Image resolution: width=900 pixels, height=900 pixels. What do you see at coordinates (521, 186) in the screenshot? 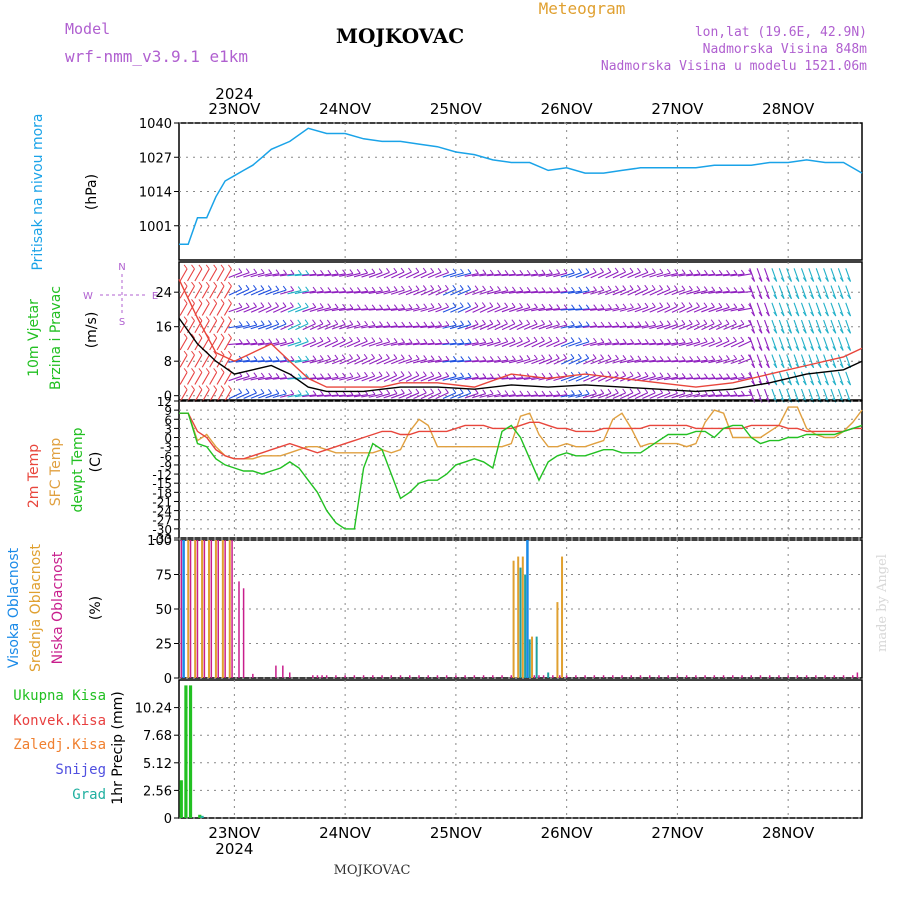
I see `pressure-line` at bounding box center [521, 186].